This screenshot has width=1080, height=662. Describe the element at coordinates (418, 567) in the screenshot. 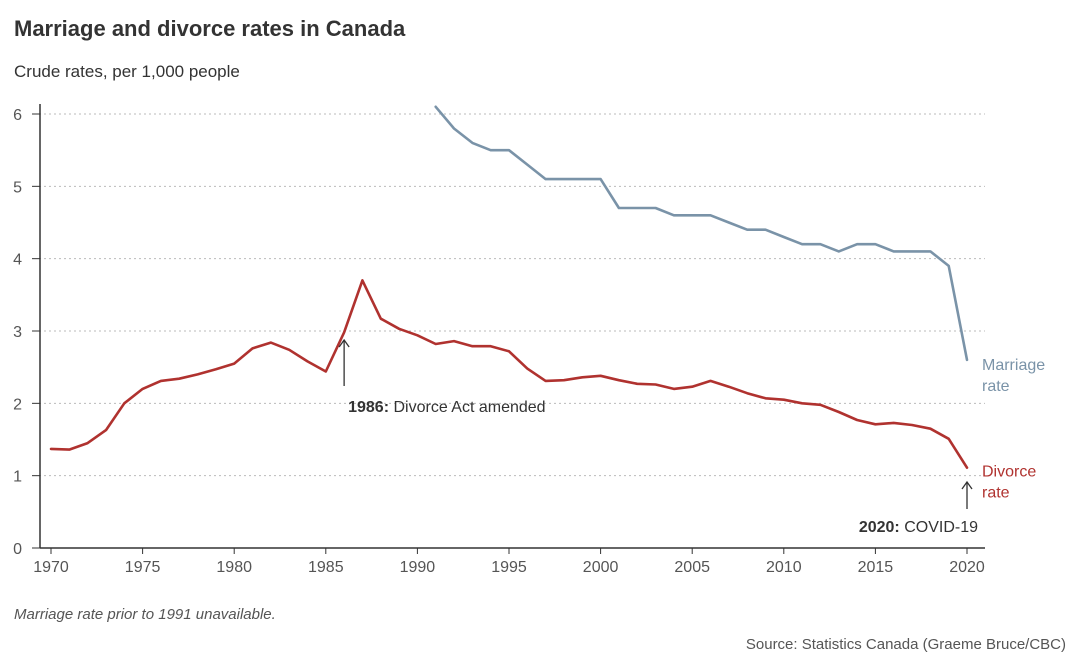

I see `x-tick-label: 1990` at that location.